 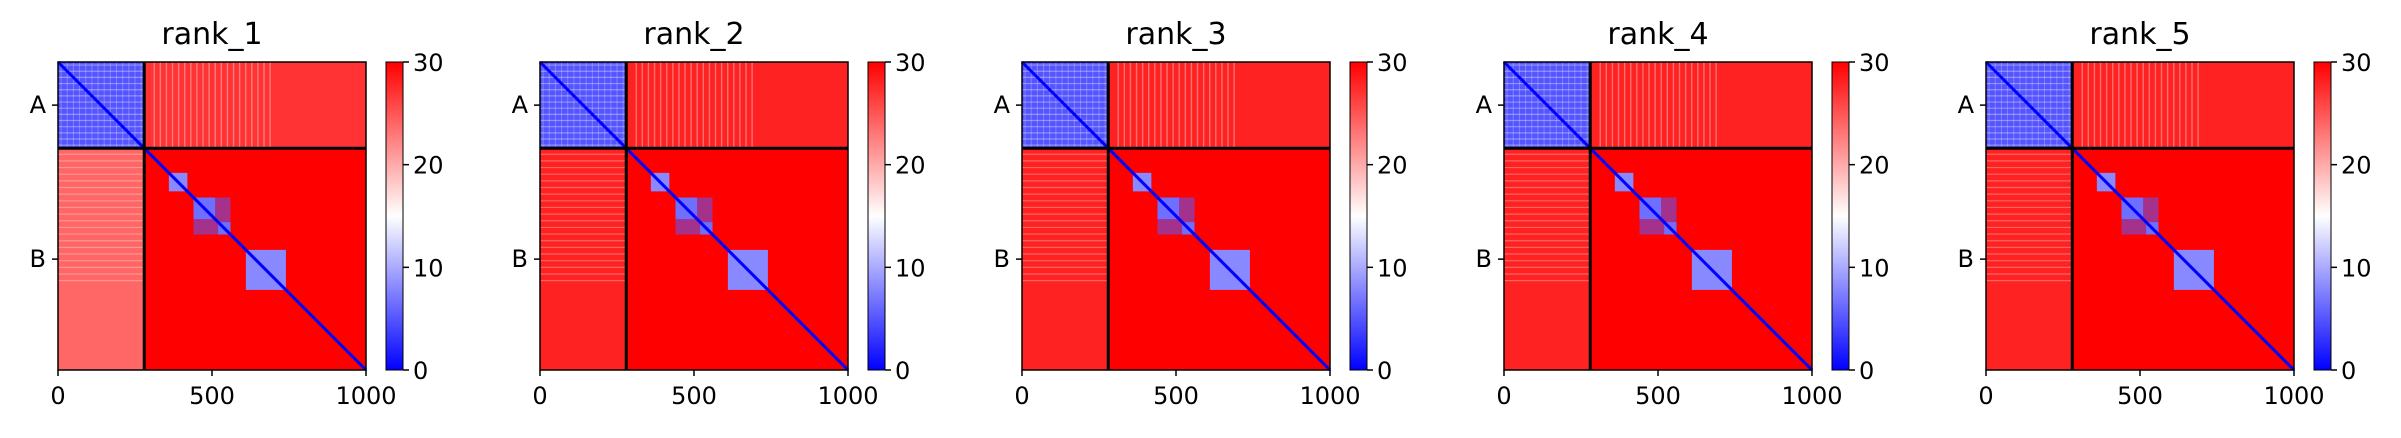 I want to click on panel-title: rank_3, so click(x=1175, y=34).